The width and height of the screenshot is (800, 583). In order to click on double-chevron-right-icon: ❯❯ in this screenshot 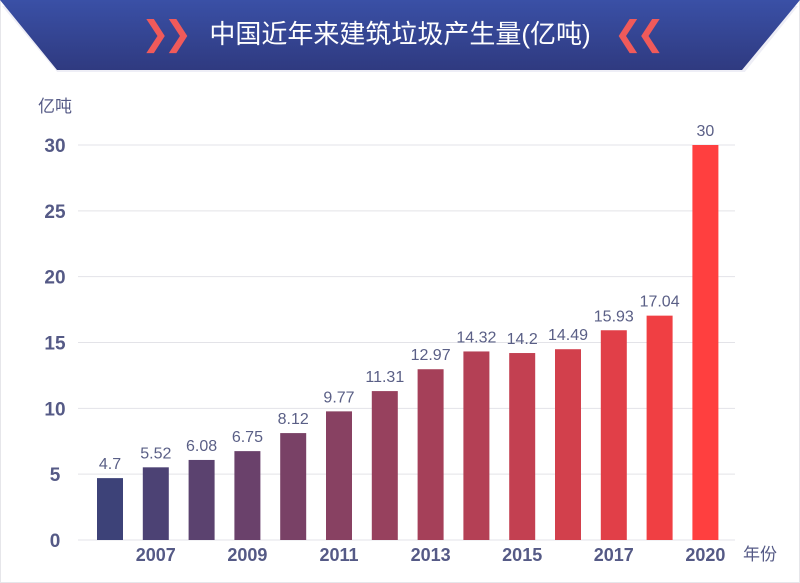, I will do `click(166, 34)`.